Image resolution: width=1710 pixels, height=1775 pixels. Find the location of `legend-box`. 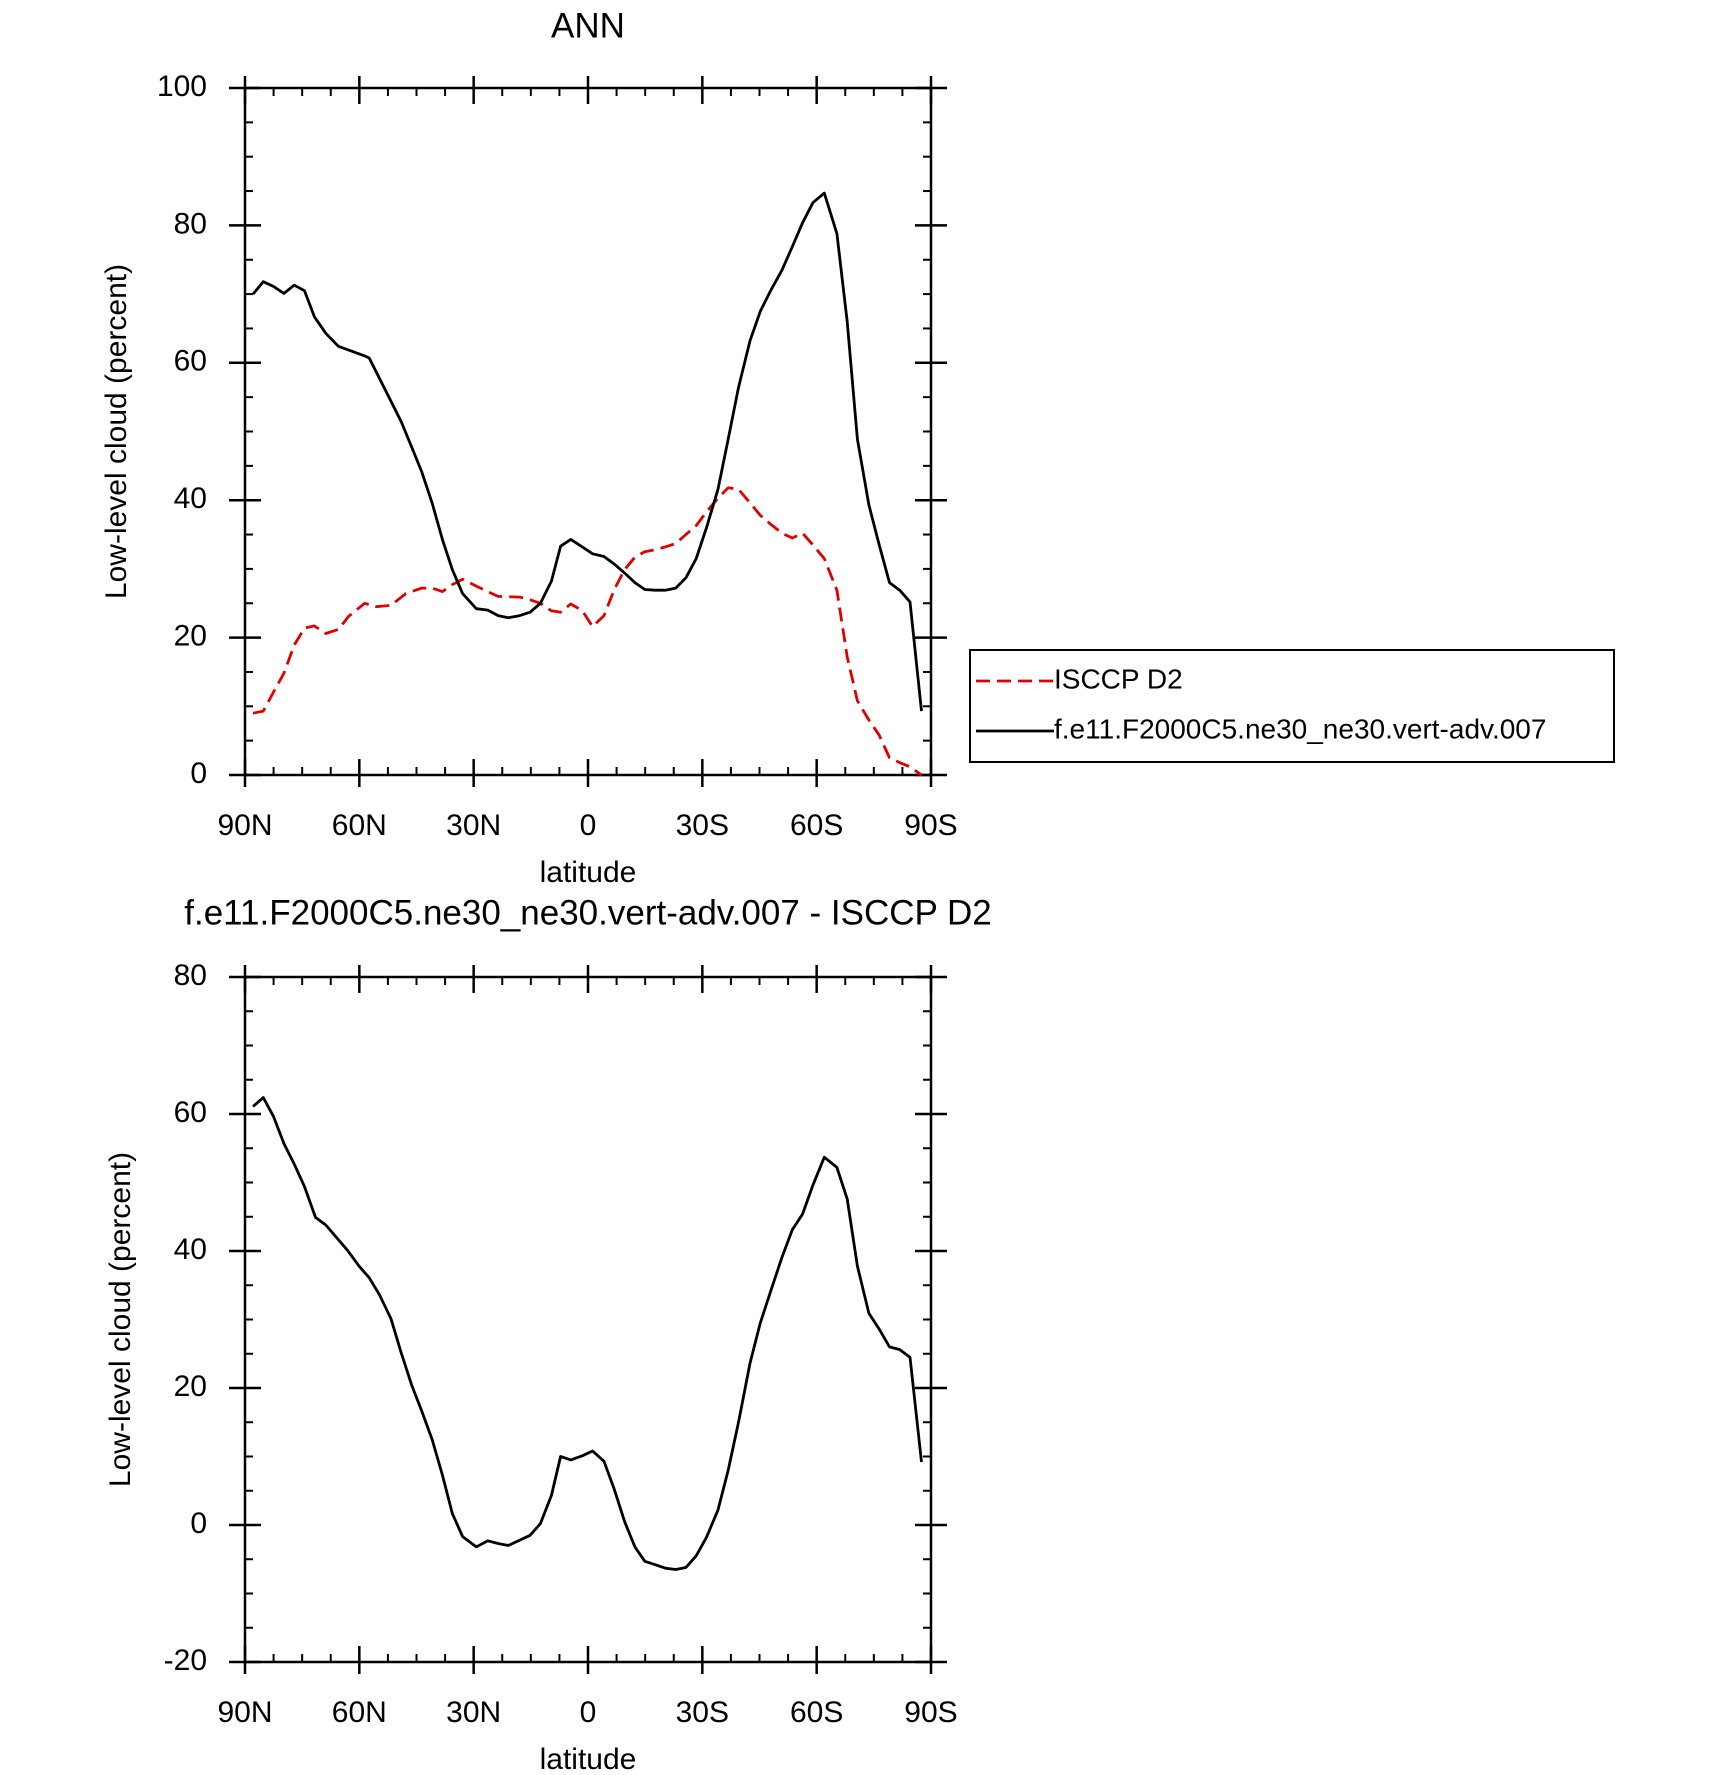

legend-box is located at coordinates (1292, 706).